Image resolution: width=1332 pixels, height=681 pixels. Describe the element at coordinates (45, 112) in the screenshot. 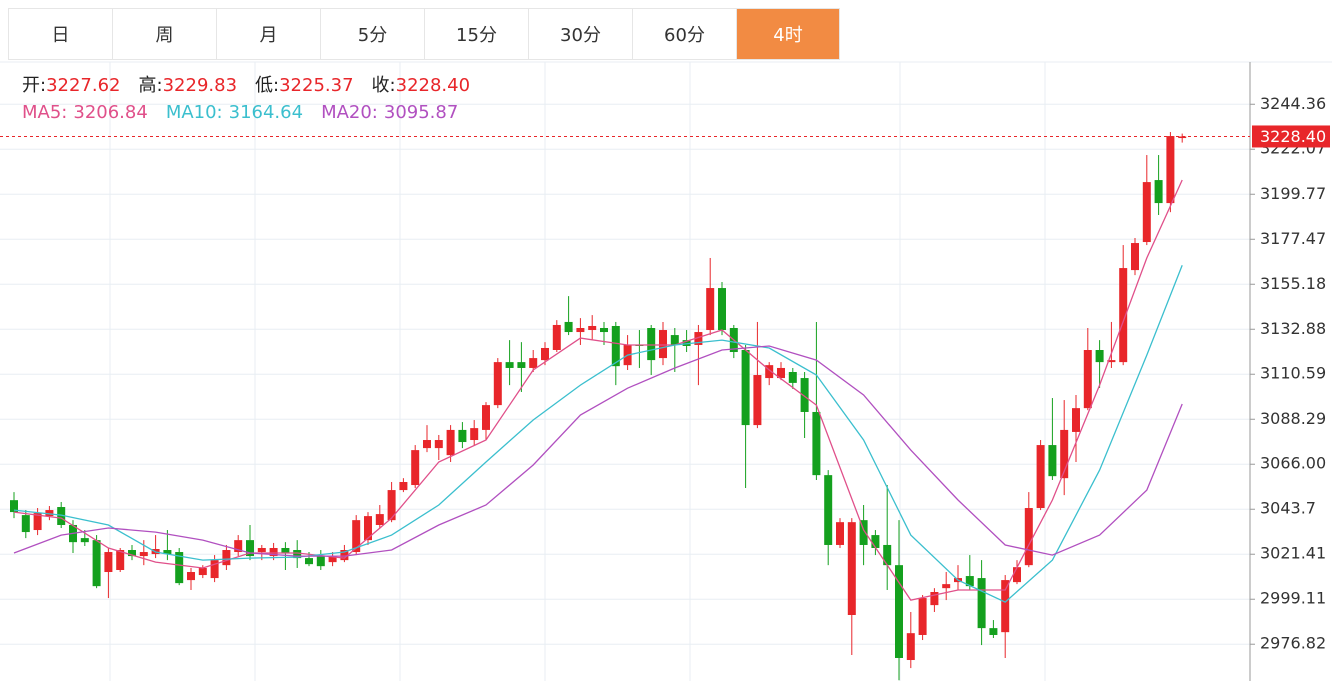

I see `ma-name: MA5:` at that location.